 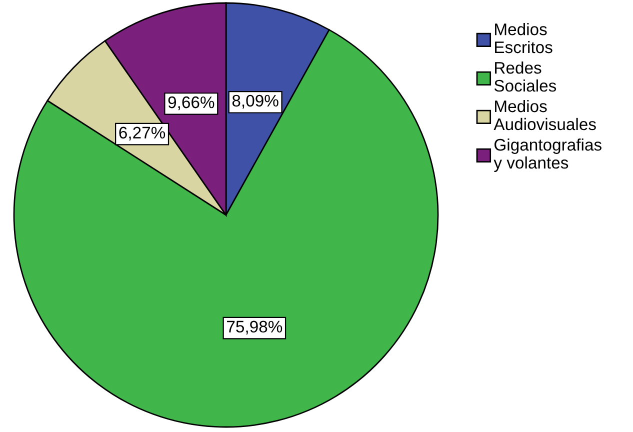 What do you see at coordinates (191, 103) in the screenshot?
I see `data-label: 9,66%` at bounding box center [191, 103].